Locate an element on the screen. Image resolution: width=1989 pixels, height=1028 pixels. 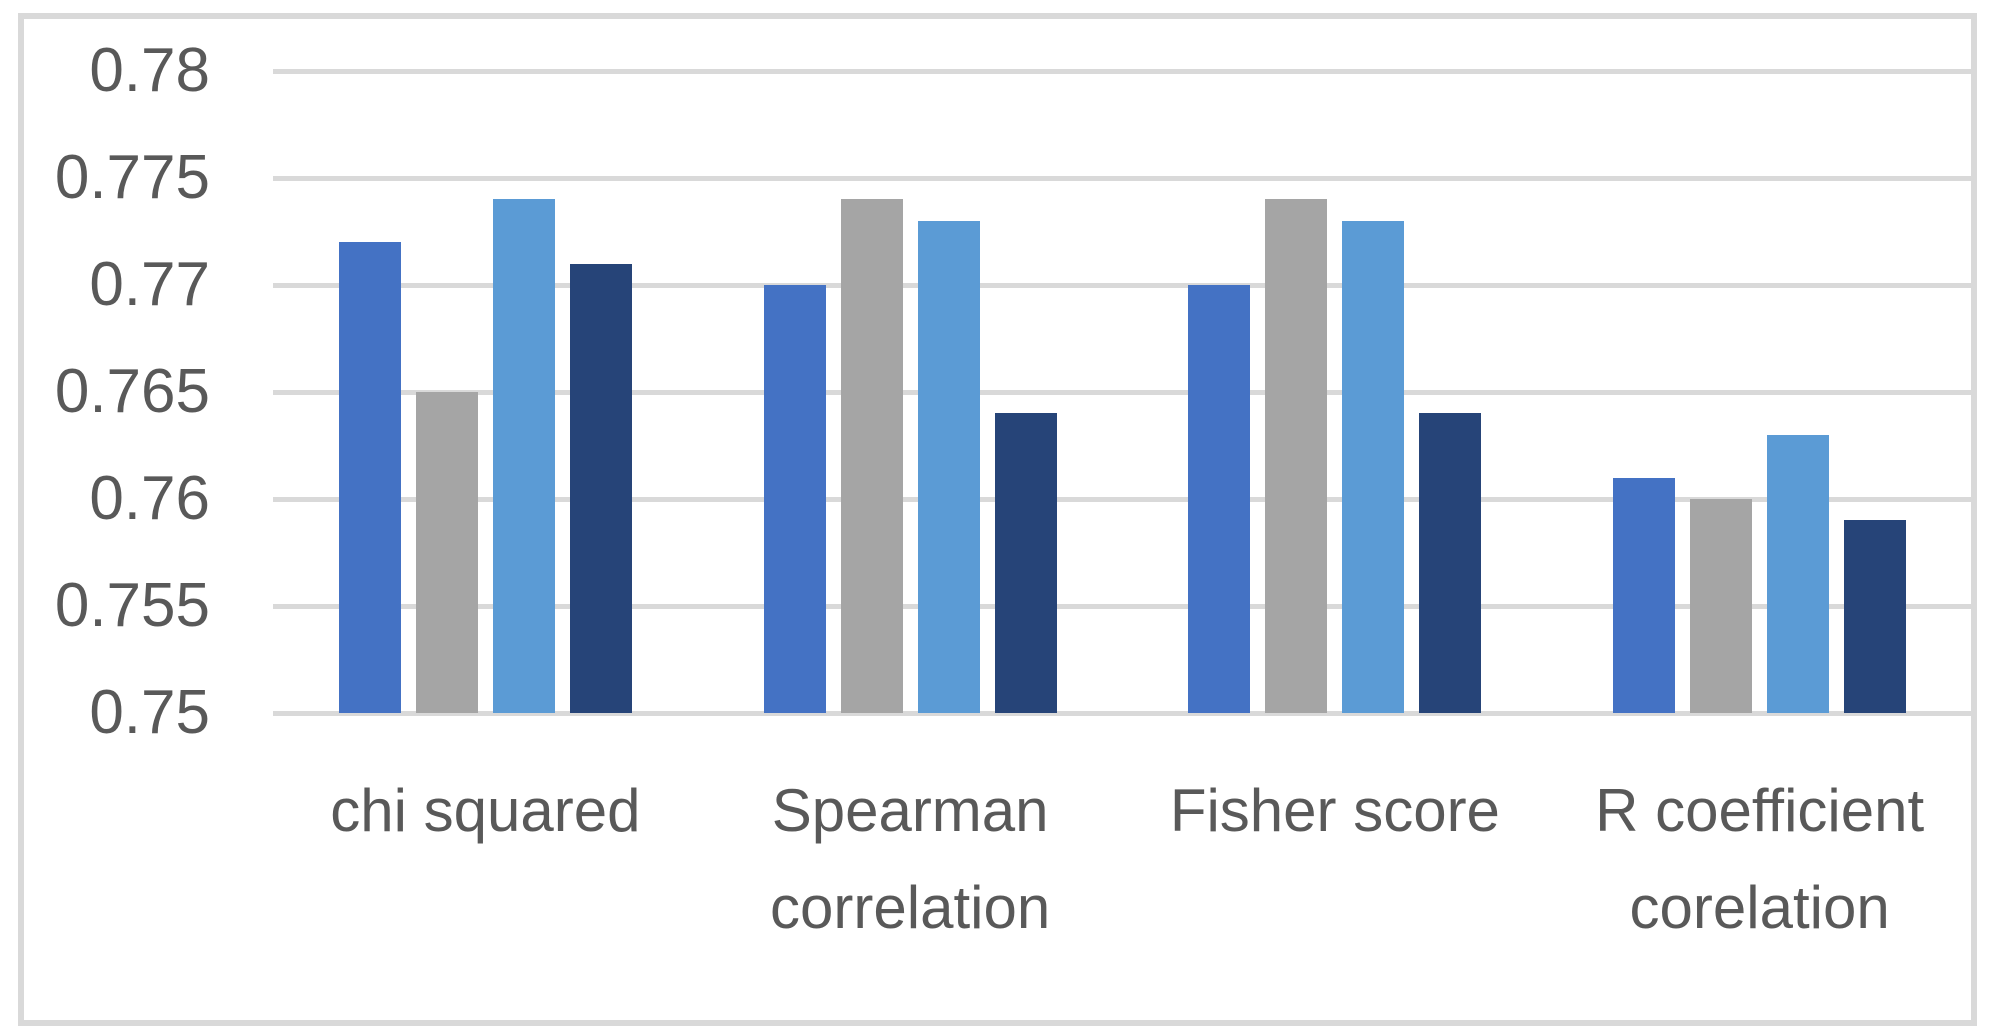
bar-series-4-fisher-score is located at coordinates (1450, 563).